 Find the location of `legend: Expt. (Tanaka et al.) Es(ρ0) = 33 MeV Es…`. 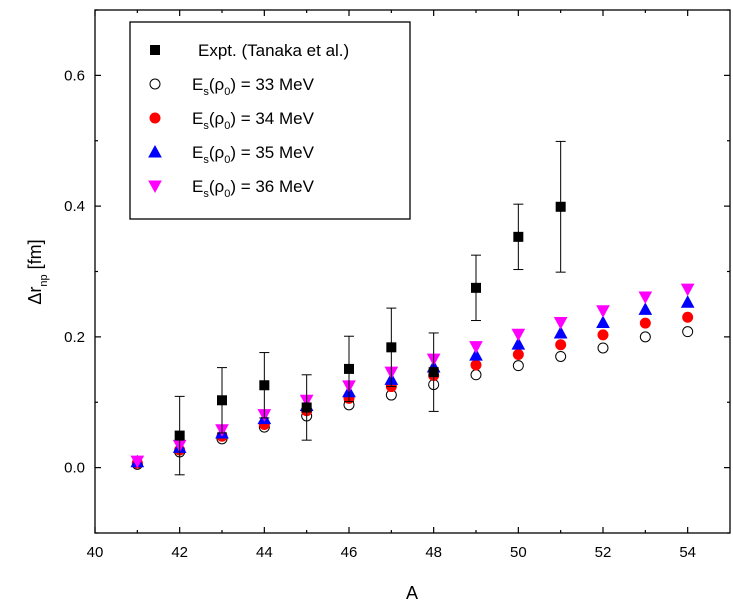

legend: Expt. (Tanaka et al.) Es(ρ0) = 33 MeV Es… is located at coordinates (270, 120).